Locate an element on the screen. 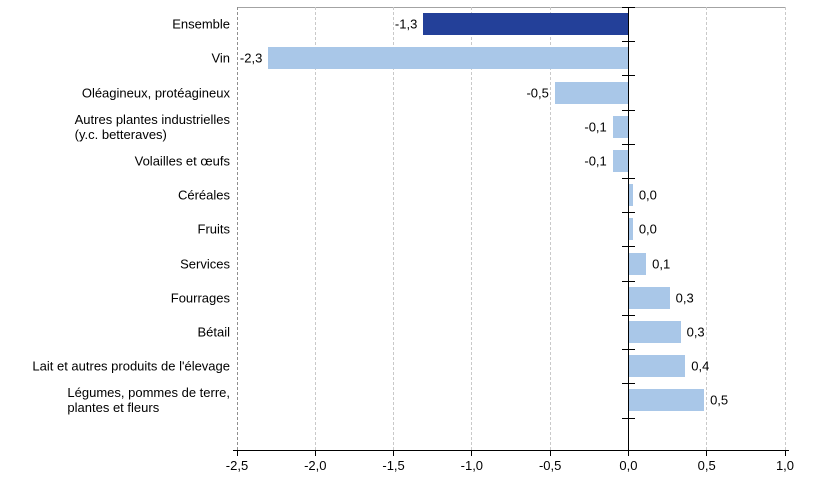  x-axis-tick-label: -0,5 is located at coordinates (550, 465).